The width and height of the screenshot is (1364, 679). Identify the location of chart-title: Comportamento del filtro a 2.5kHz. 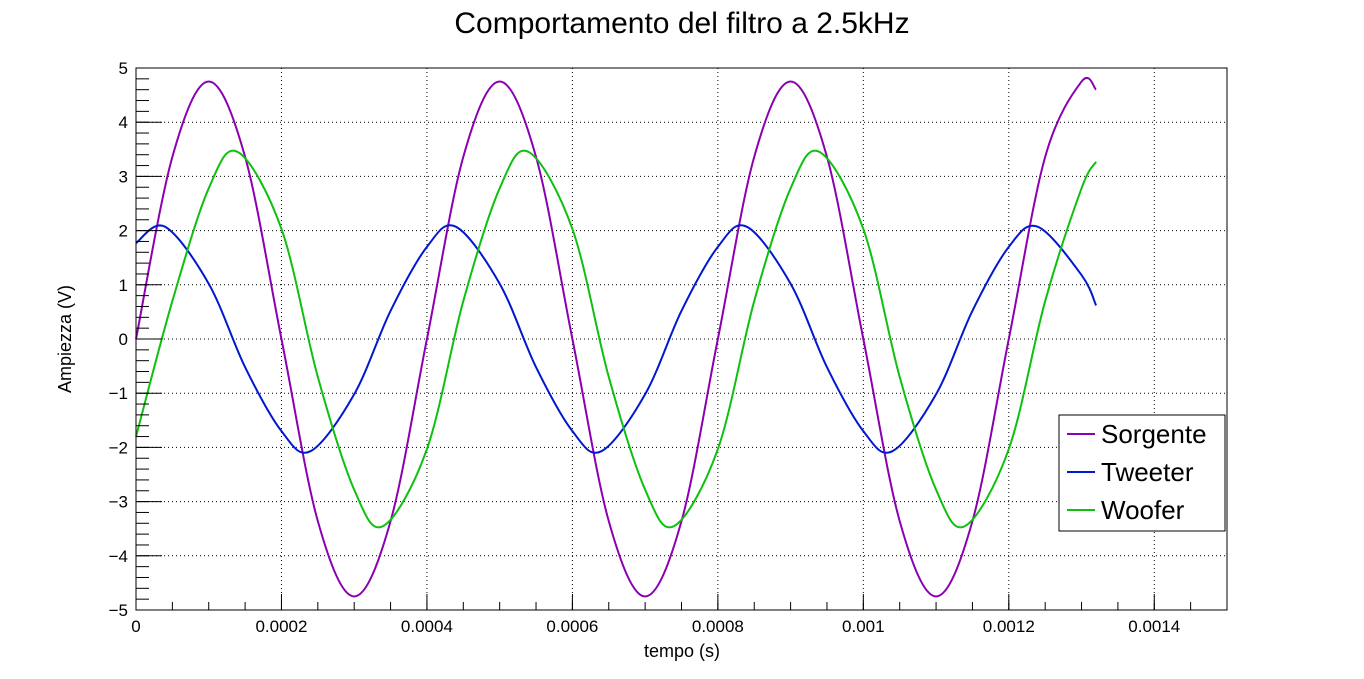
(681, 23).